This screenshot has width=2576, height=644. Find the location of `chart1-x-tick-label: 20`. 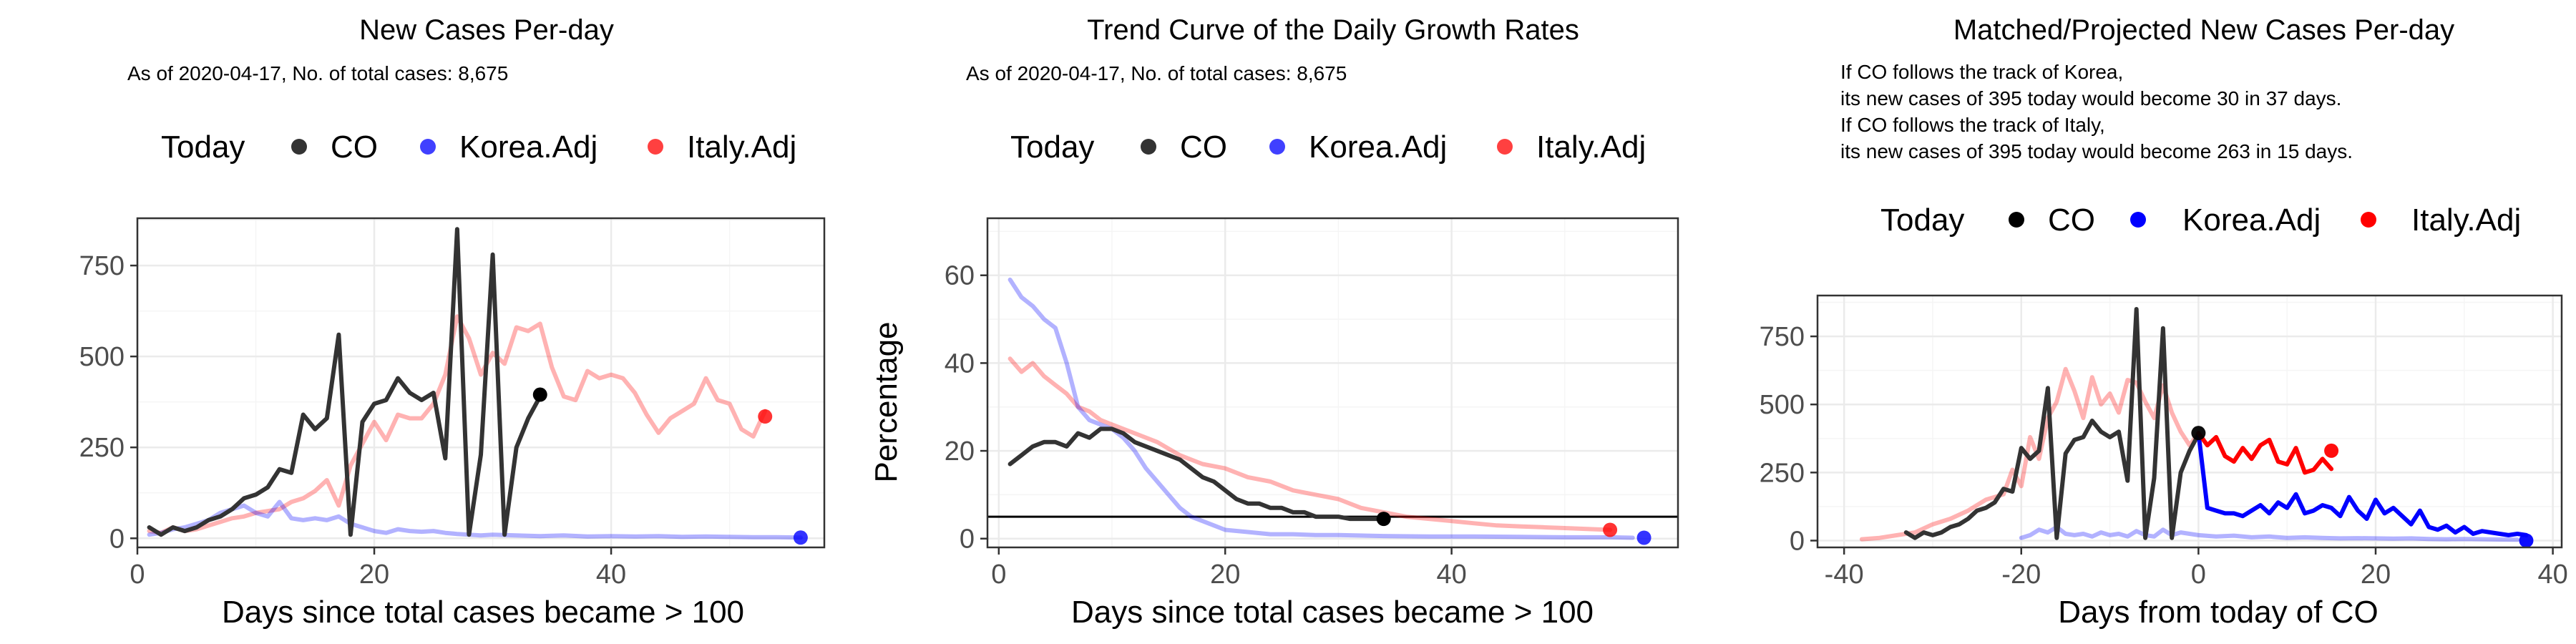

chart1-x-tick-label: 20 is located at coordinates (374, 575).